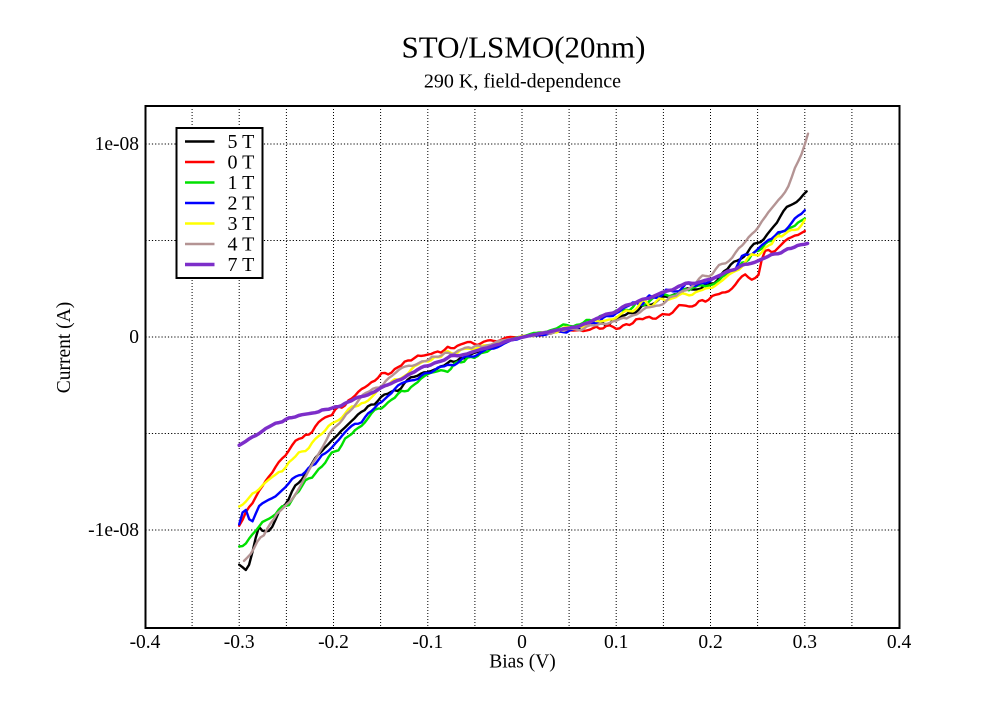 This screenshot has width=1003, height=708. I want to click on svg-text: 4 T, so click(241, 245).